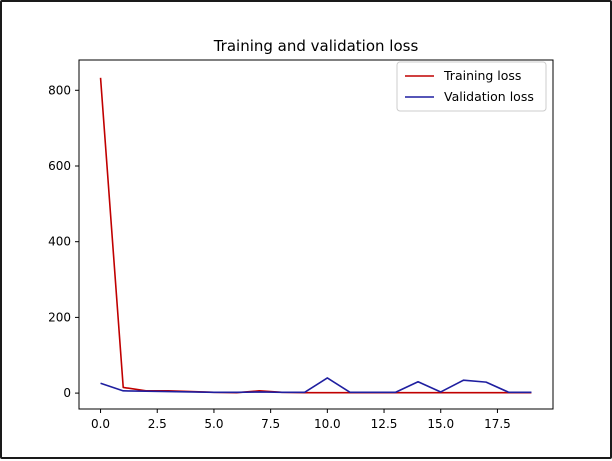 This screenshot has height=461, width=612. I want to click on x-tick-label: 5.0, so click(213, 424).